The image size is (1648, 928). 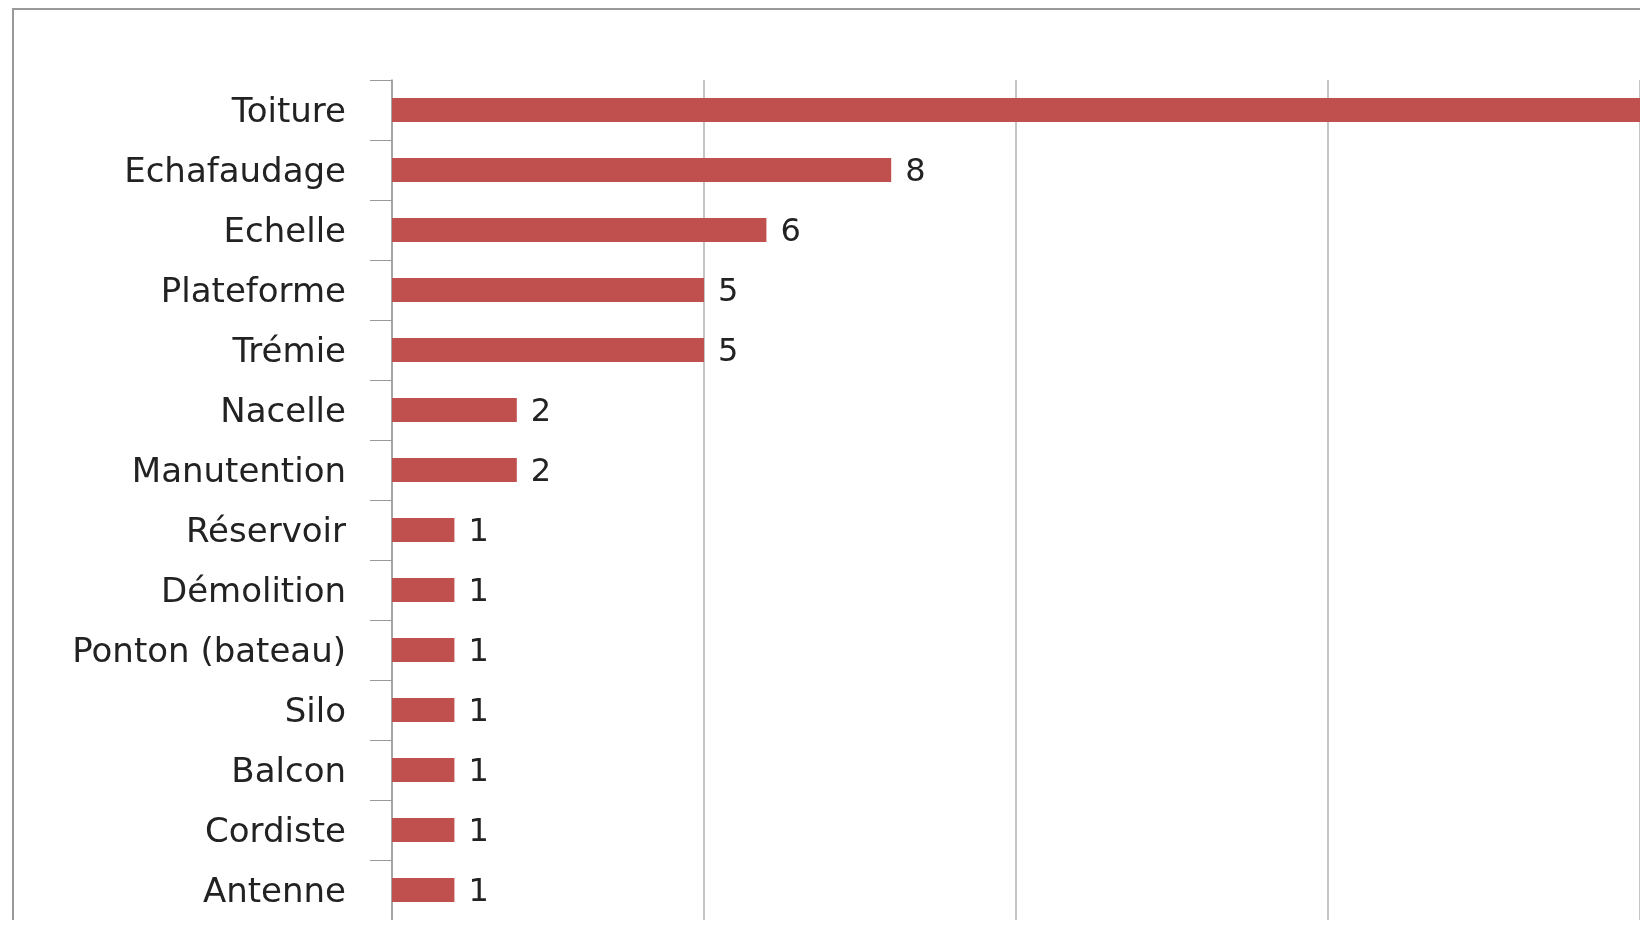 What do you see at coordinates (253, 590) in the screenshot?
I see `y-tick-label: Démolition` at bounding box center [253, 590].